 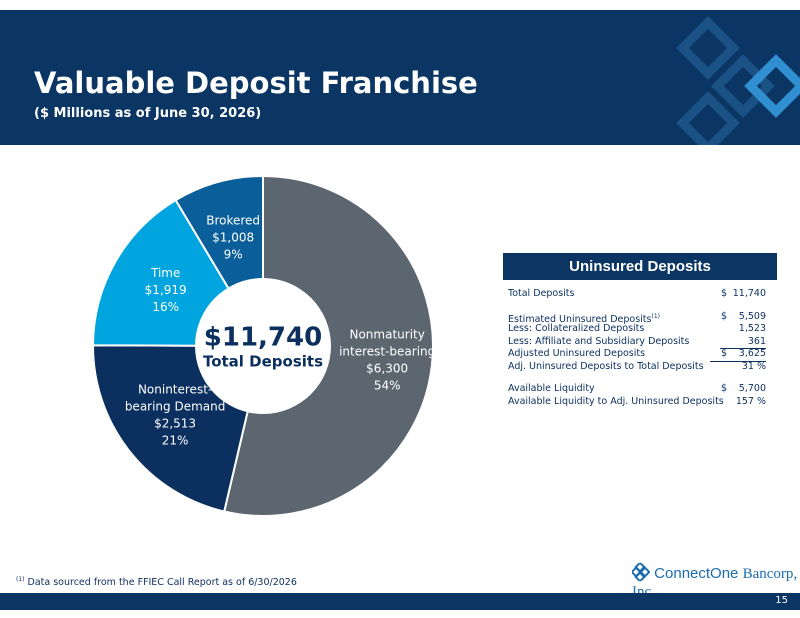 I want to click on table-row: Total Deposits $11,740, so click(x=640, y=294).